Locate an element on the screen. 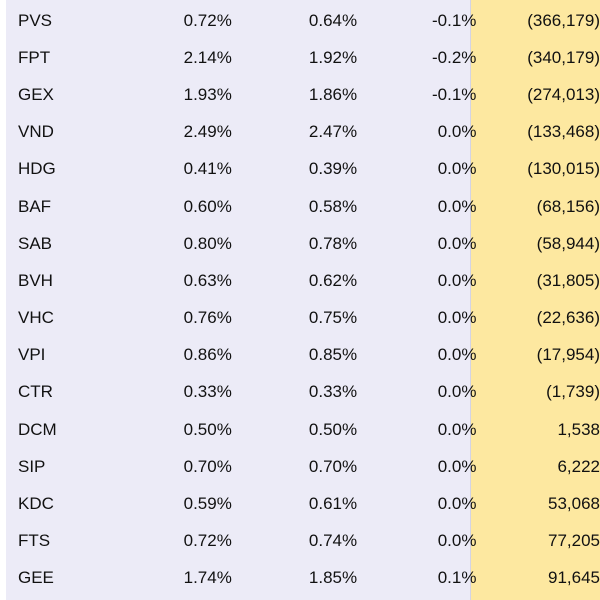 This screenshot has height=600, width=600. table-row: VPI 0.86% 0.85% 0.0% (17,954) is located at coordinates (303, 355).